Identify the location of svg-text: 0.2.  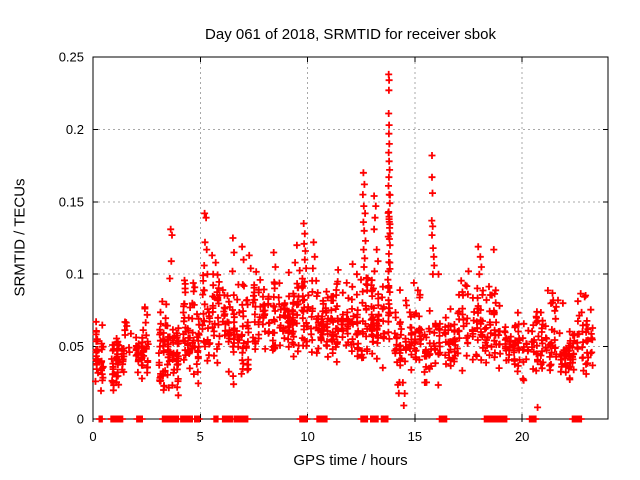
(75, 129).